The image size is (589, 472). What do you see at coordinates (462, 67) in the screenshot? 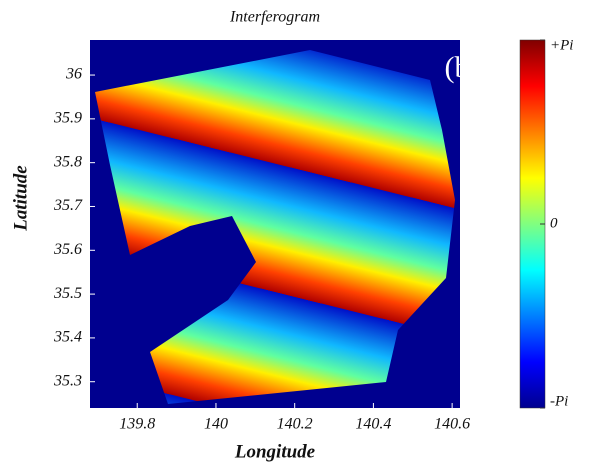
I see `panel-label: (b)` at bounding box center [462, 67].